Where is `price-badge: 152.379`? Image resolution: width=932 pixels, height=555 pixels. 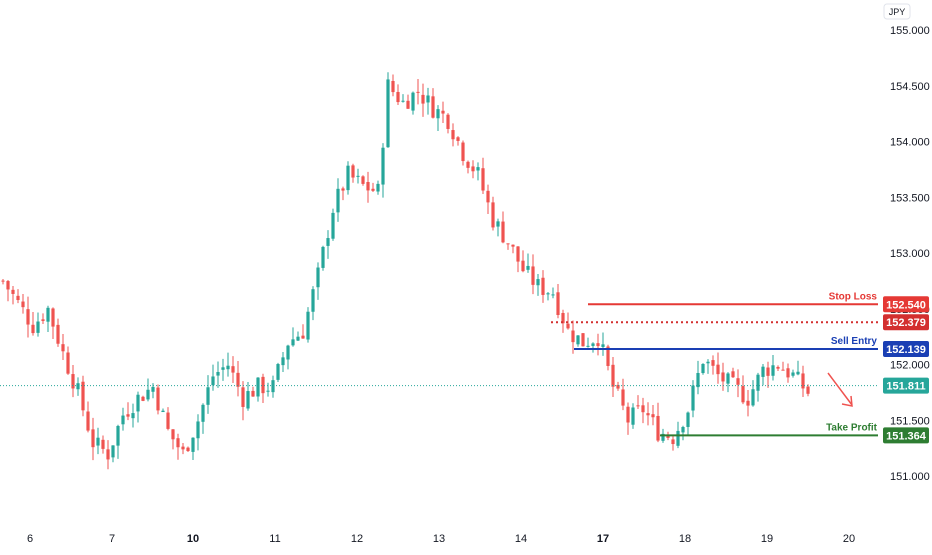 price-badge: 152.379 is located at coordinates (906, 322).